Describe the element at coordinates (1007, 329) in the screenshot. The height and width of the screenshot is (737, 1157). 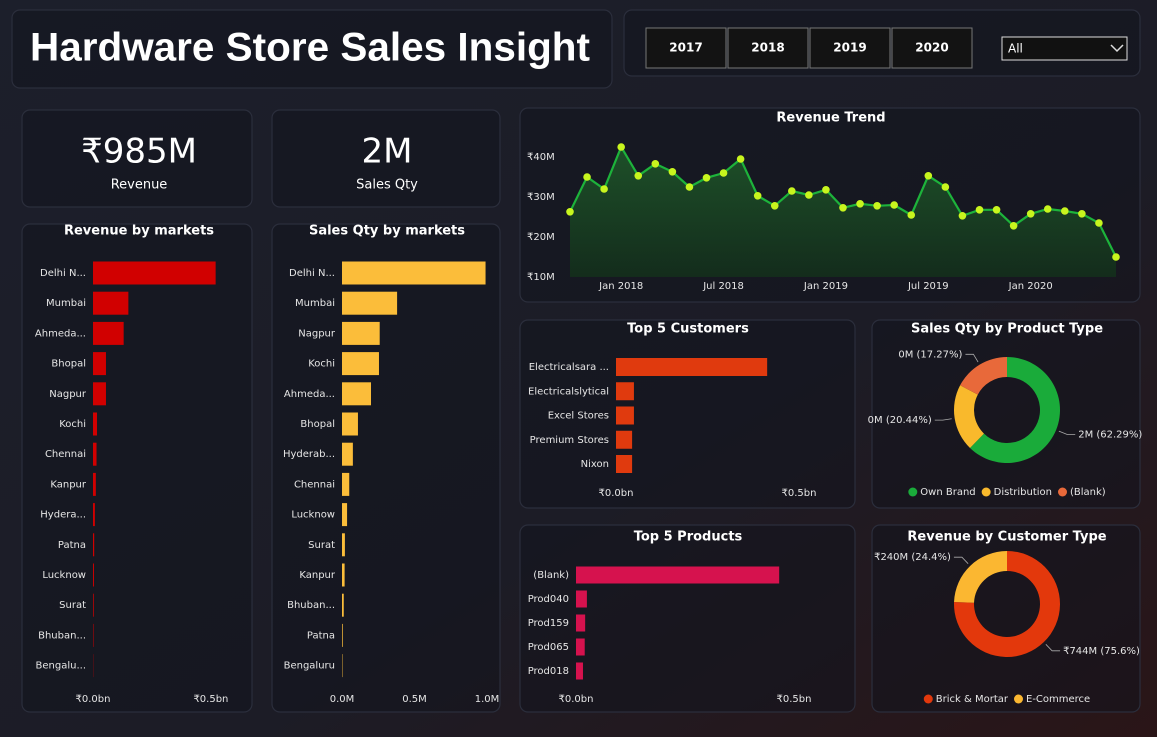
I see `chart-title: Sales Qty by Product Type` at that location.